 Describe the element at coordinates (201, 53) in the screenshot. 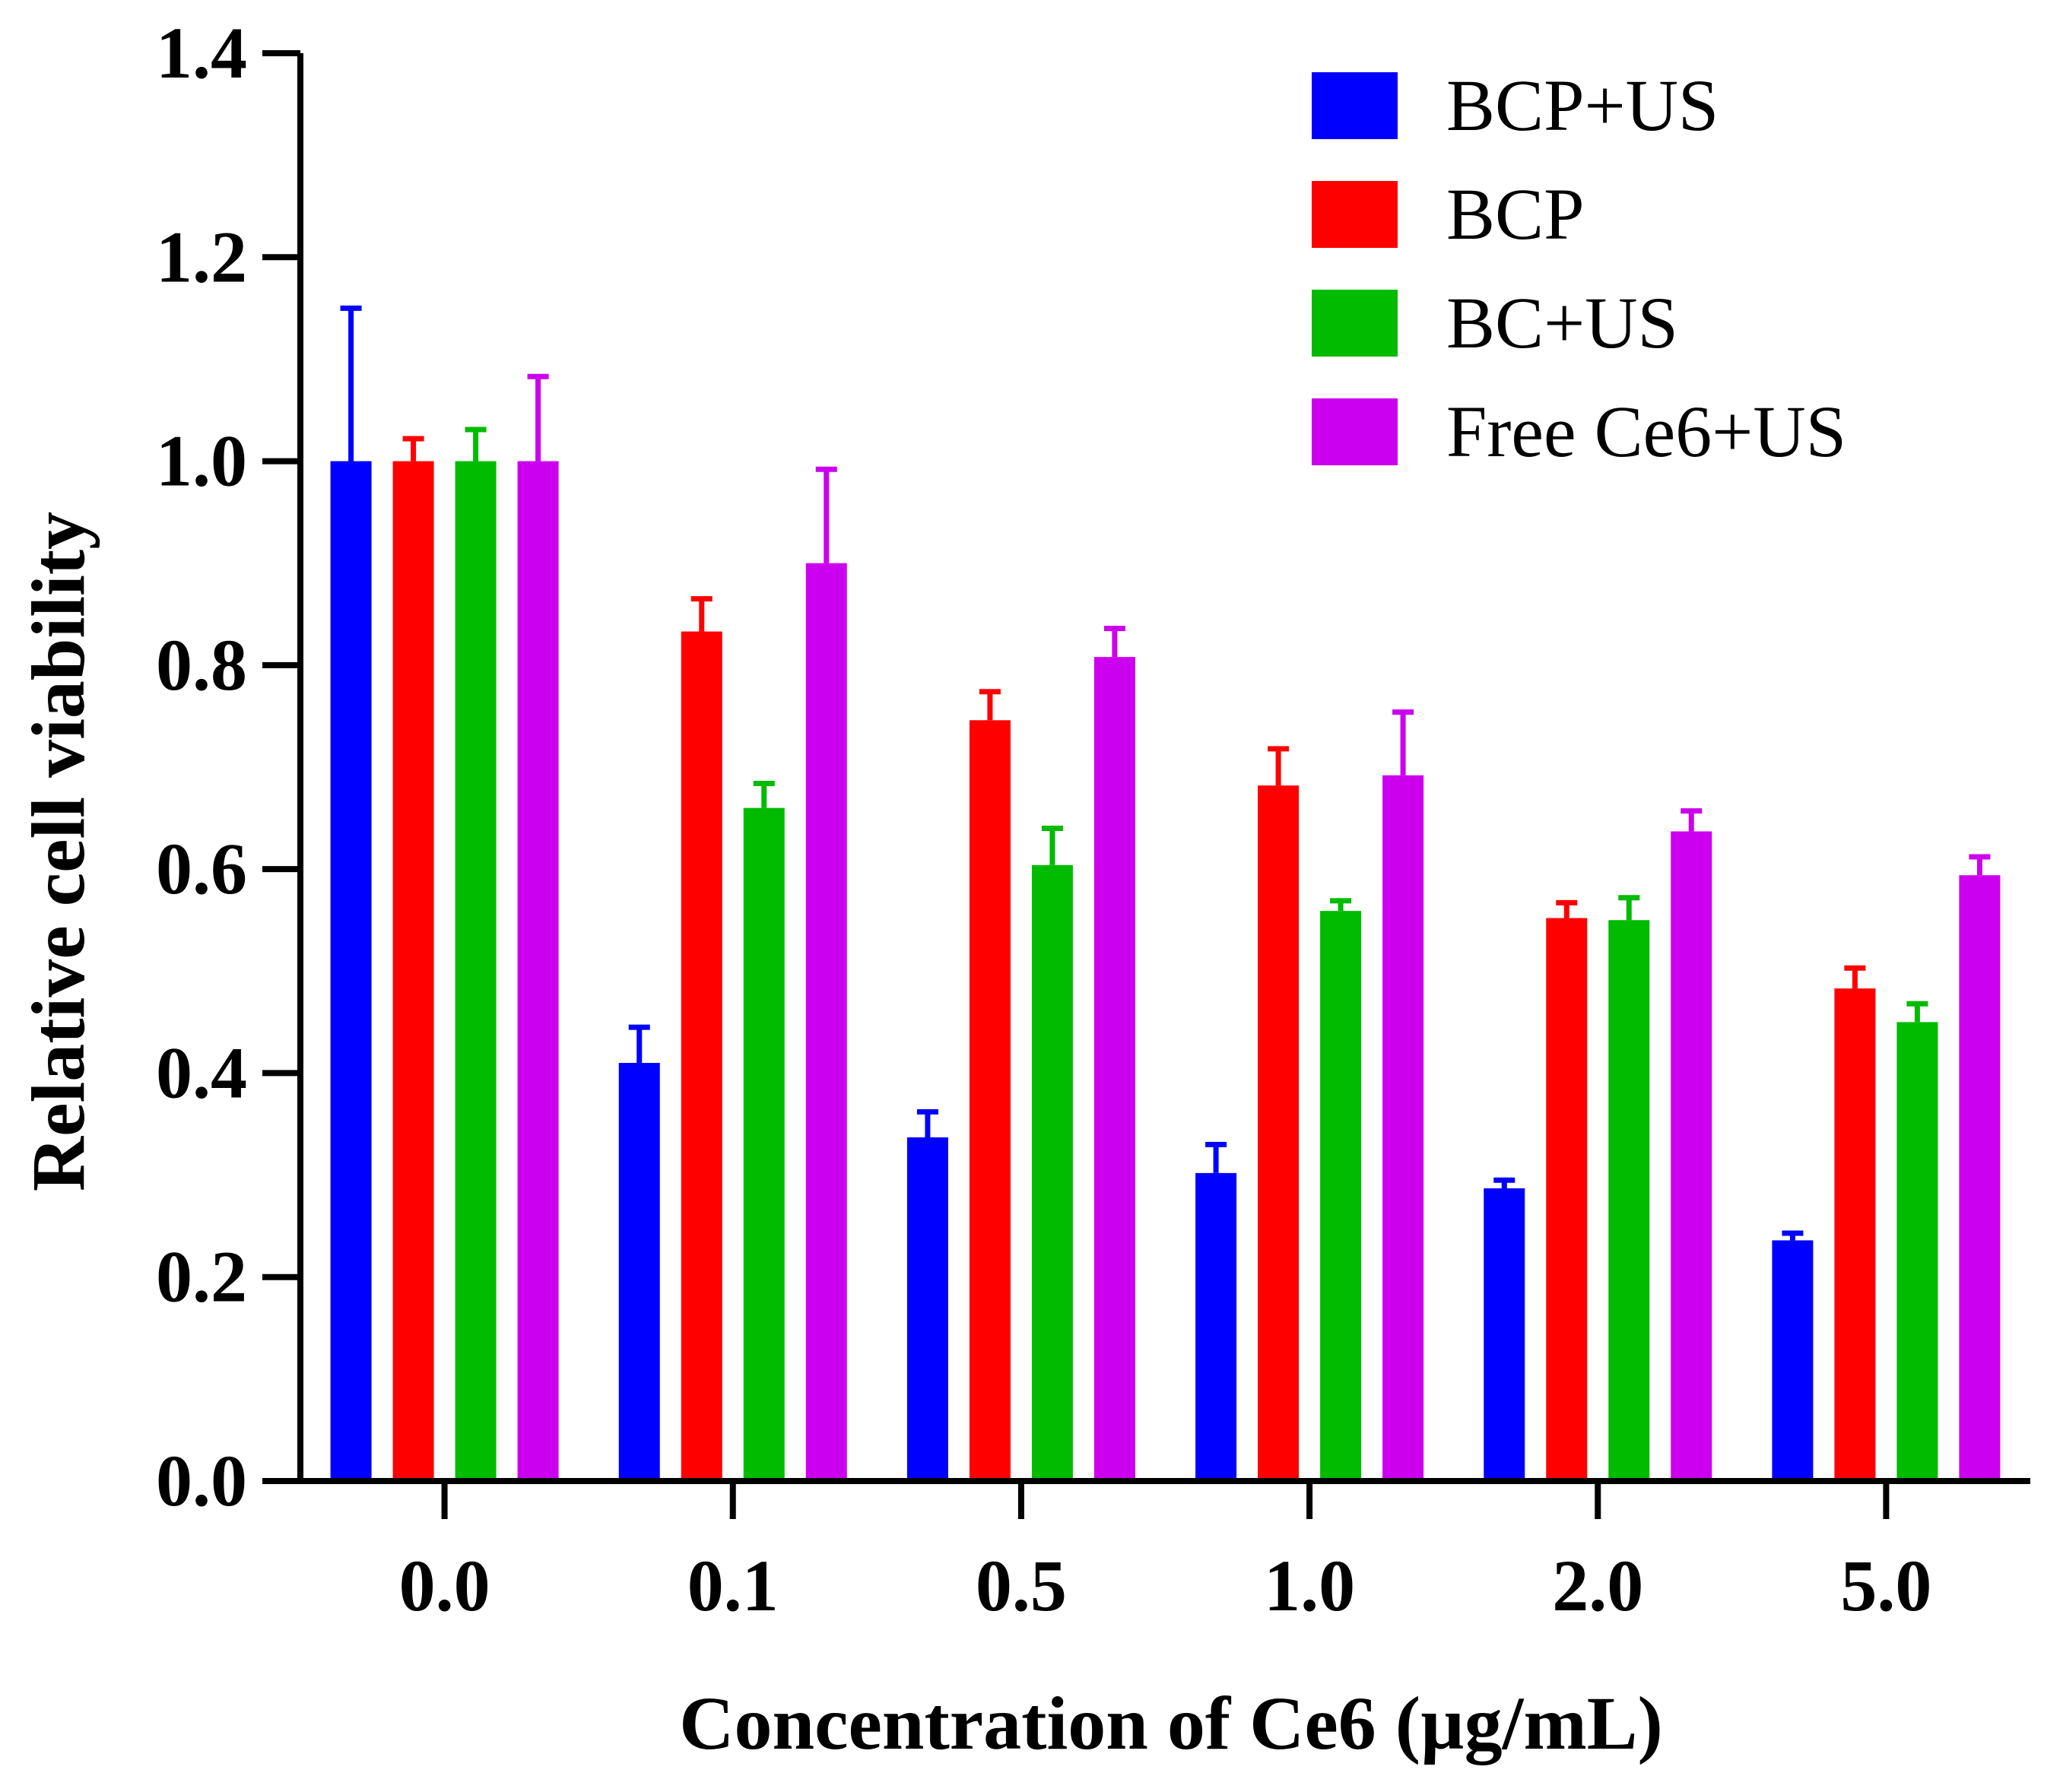

I see `y-tick-label: 1.4` at that location.